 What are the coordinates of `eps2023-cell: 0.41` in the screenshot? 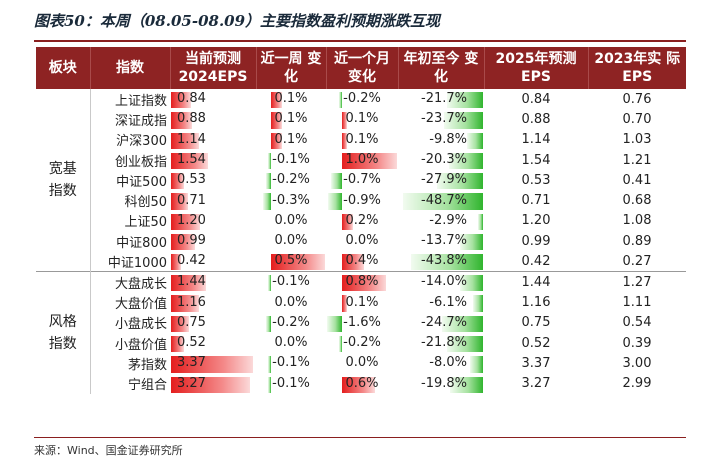 It's located at (637, 180).